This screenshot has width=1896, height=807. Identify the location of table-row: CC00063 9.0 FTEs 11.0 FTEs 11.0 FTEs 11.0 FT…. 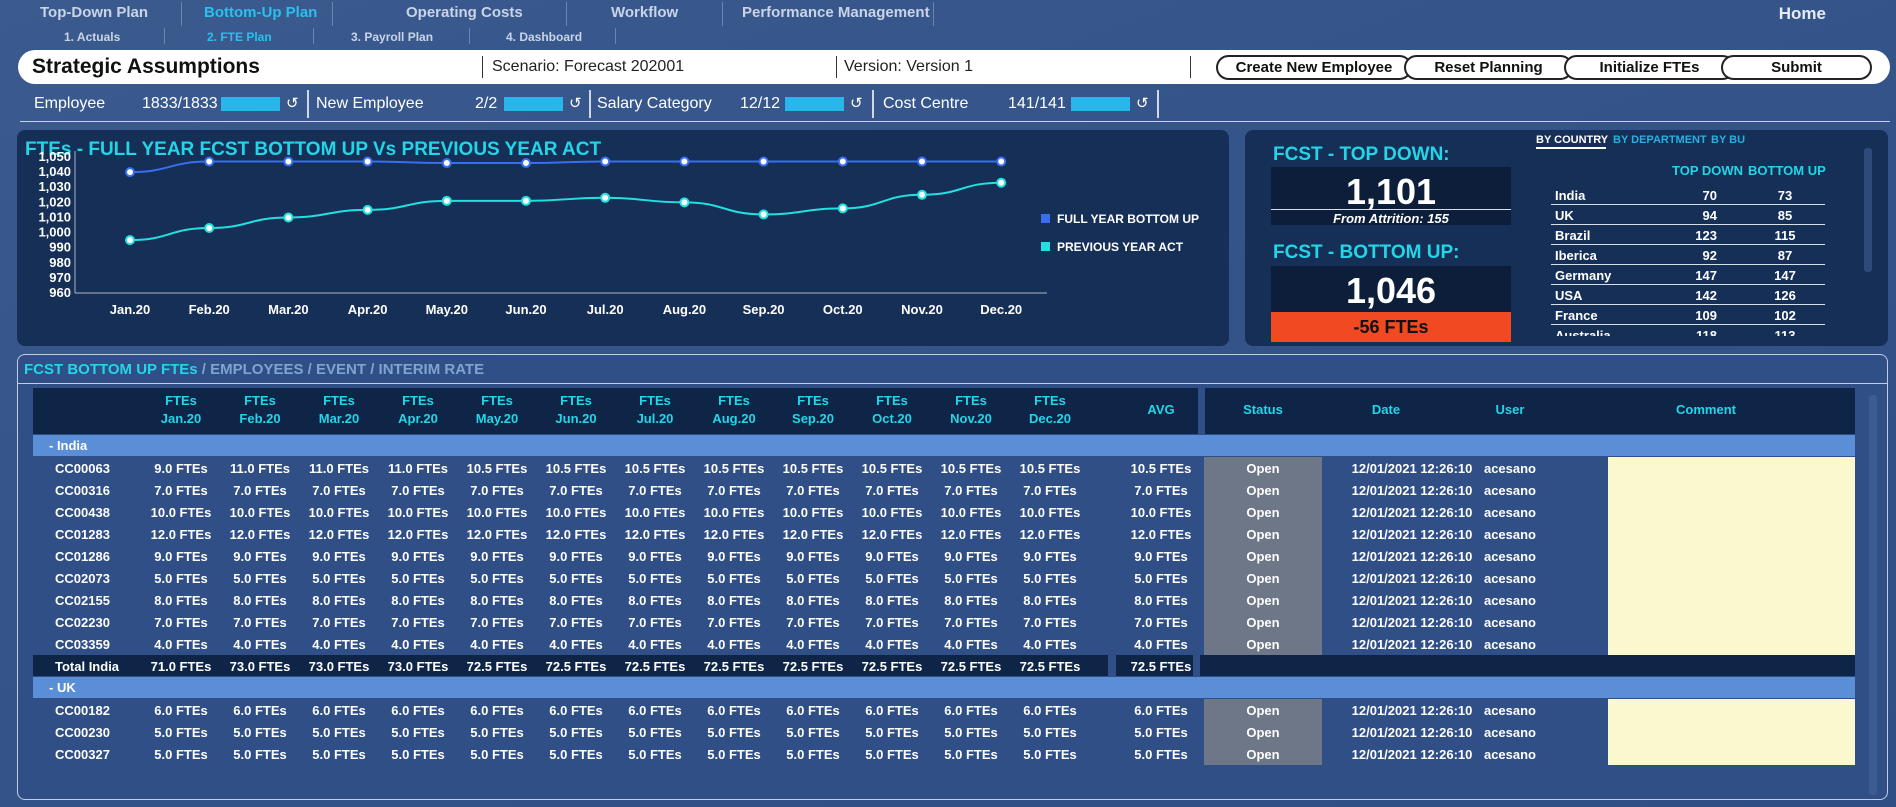
(944, 468).